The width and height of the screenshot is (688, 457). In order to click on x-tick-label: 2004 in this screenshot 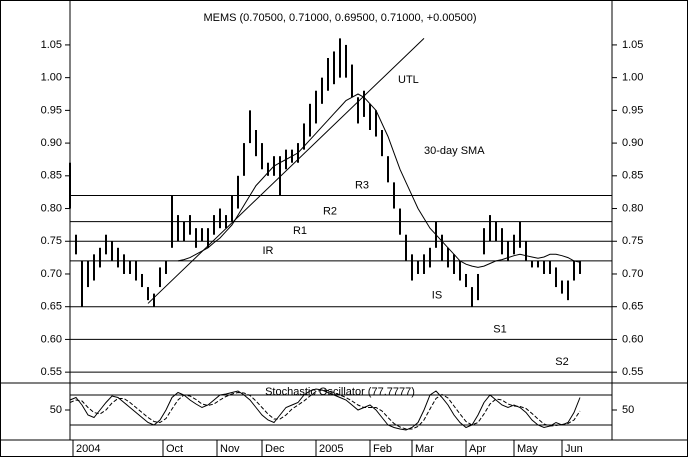, I will do `click(88, 449)`.